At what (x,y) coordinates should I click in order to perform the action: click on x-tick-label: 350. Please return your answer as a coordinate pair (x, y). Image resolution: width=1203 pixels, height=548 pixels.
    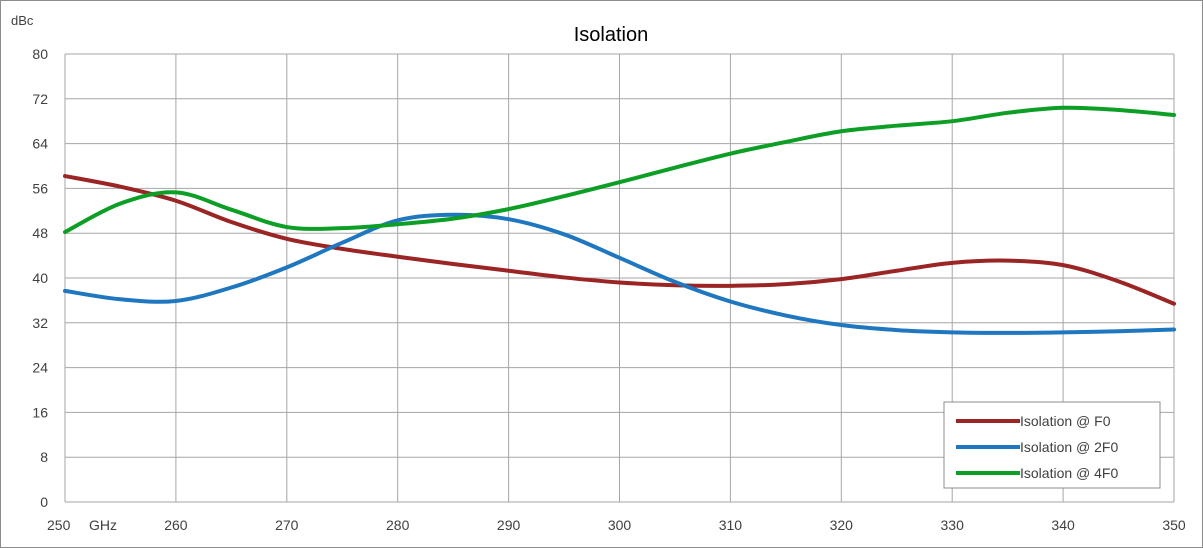
    Looking at the image, I should click on (1174, 525).